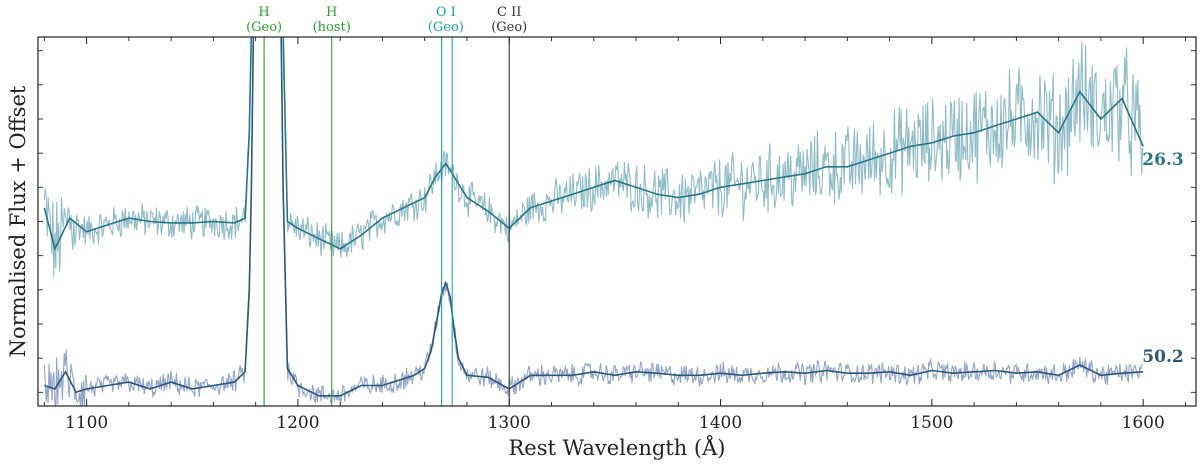 The height and width of the screenshot is (464, 1200). I want to click on x-tick-label: 1200, so click(297, 423).